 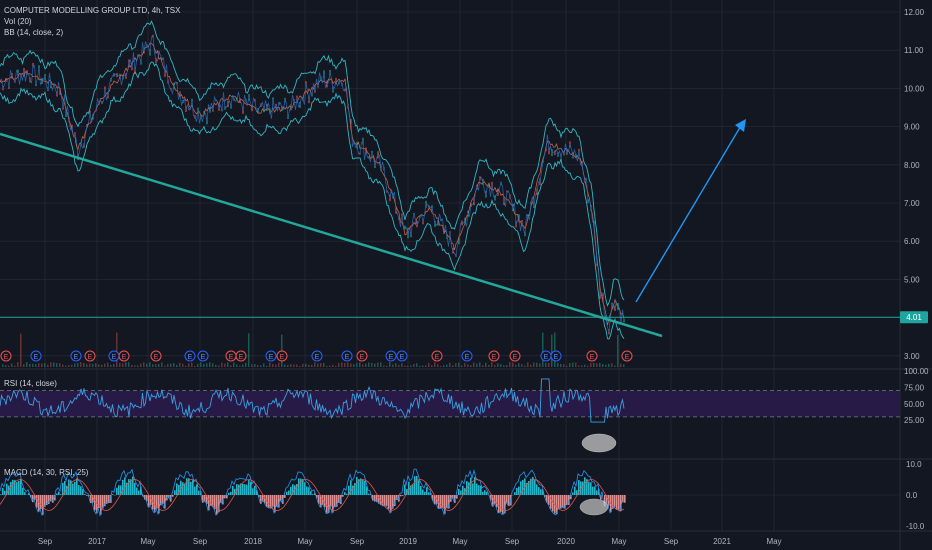 What do you see at coordinates (599, 443) in the screenshot?
I see `rsi-highlight-ellipse` at bounding box center [599, 443].